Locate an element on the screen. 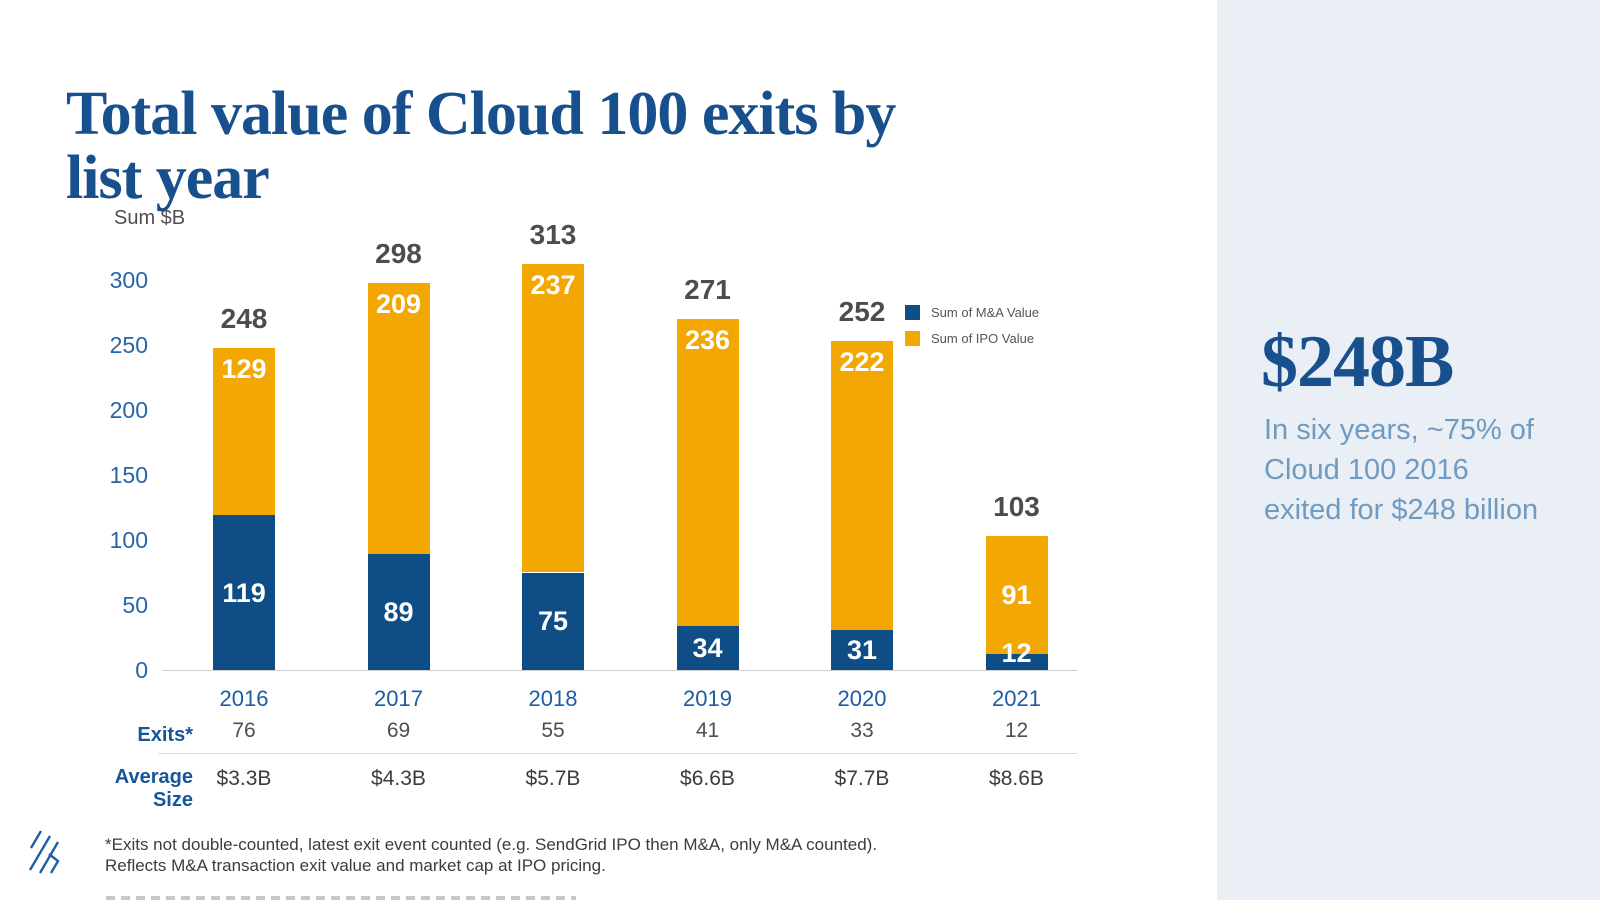 The width and height of the screenshot is (1600, 900). bar-2016-total-label: 248 is located at coordinates (244, 318).